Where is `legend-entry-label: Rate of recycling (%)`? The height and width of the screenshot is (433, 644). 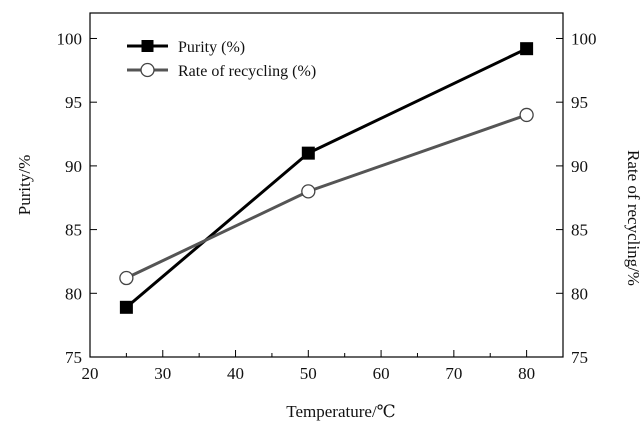 legend-entry-label: Rate of recycling (%) is located at coordinates (247, 71).